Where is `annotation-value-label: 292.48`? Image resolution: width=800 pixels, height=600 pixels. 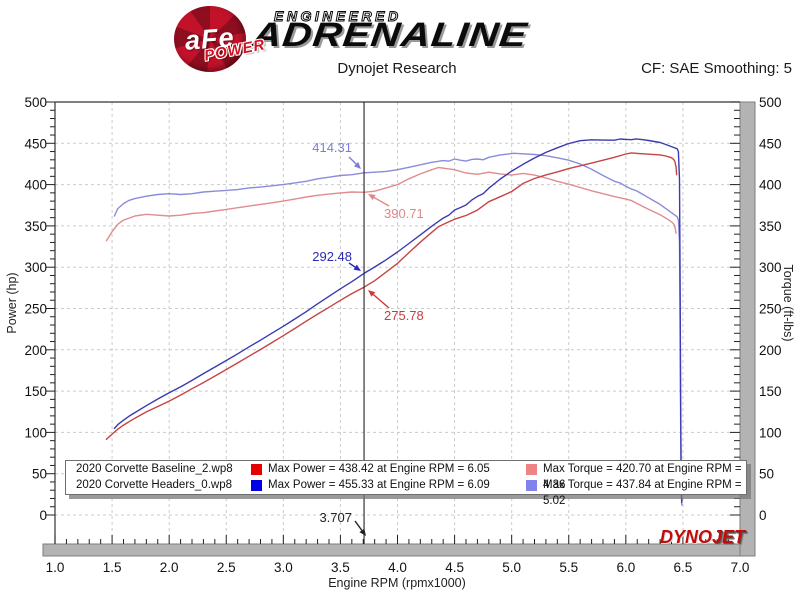 annotation-value-label: 292.48 is located at coordinates (332, 256).